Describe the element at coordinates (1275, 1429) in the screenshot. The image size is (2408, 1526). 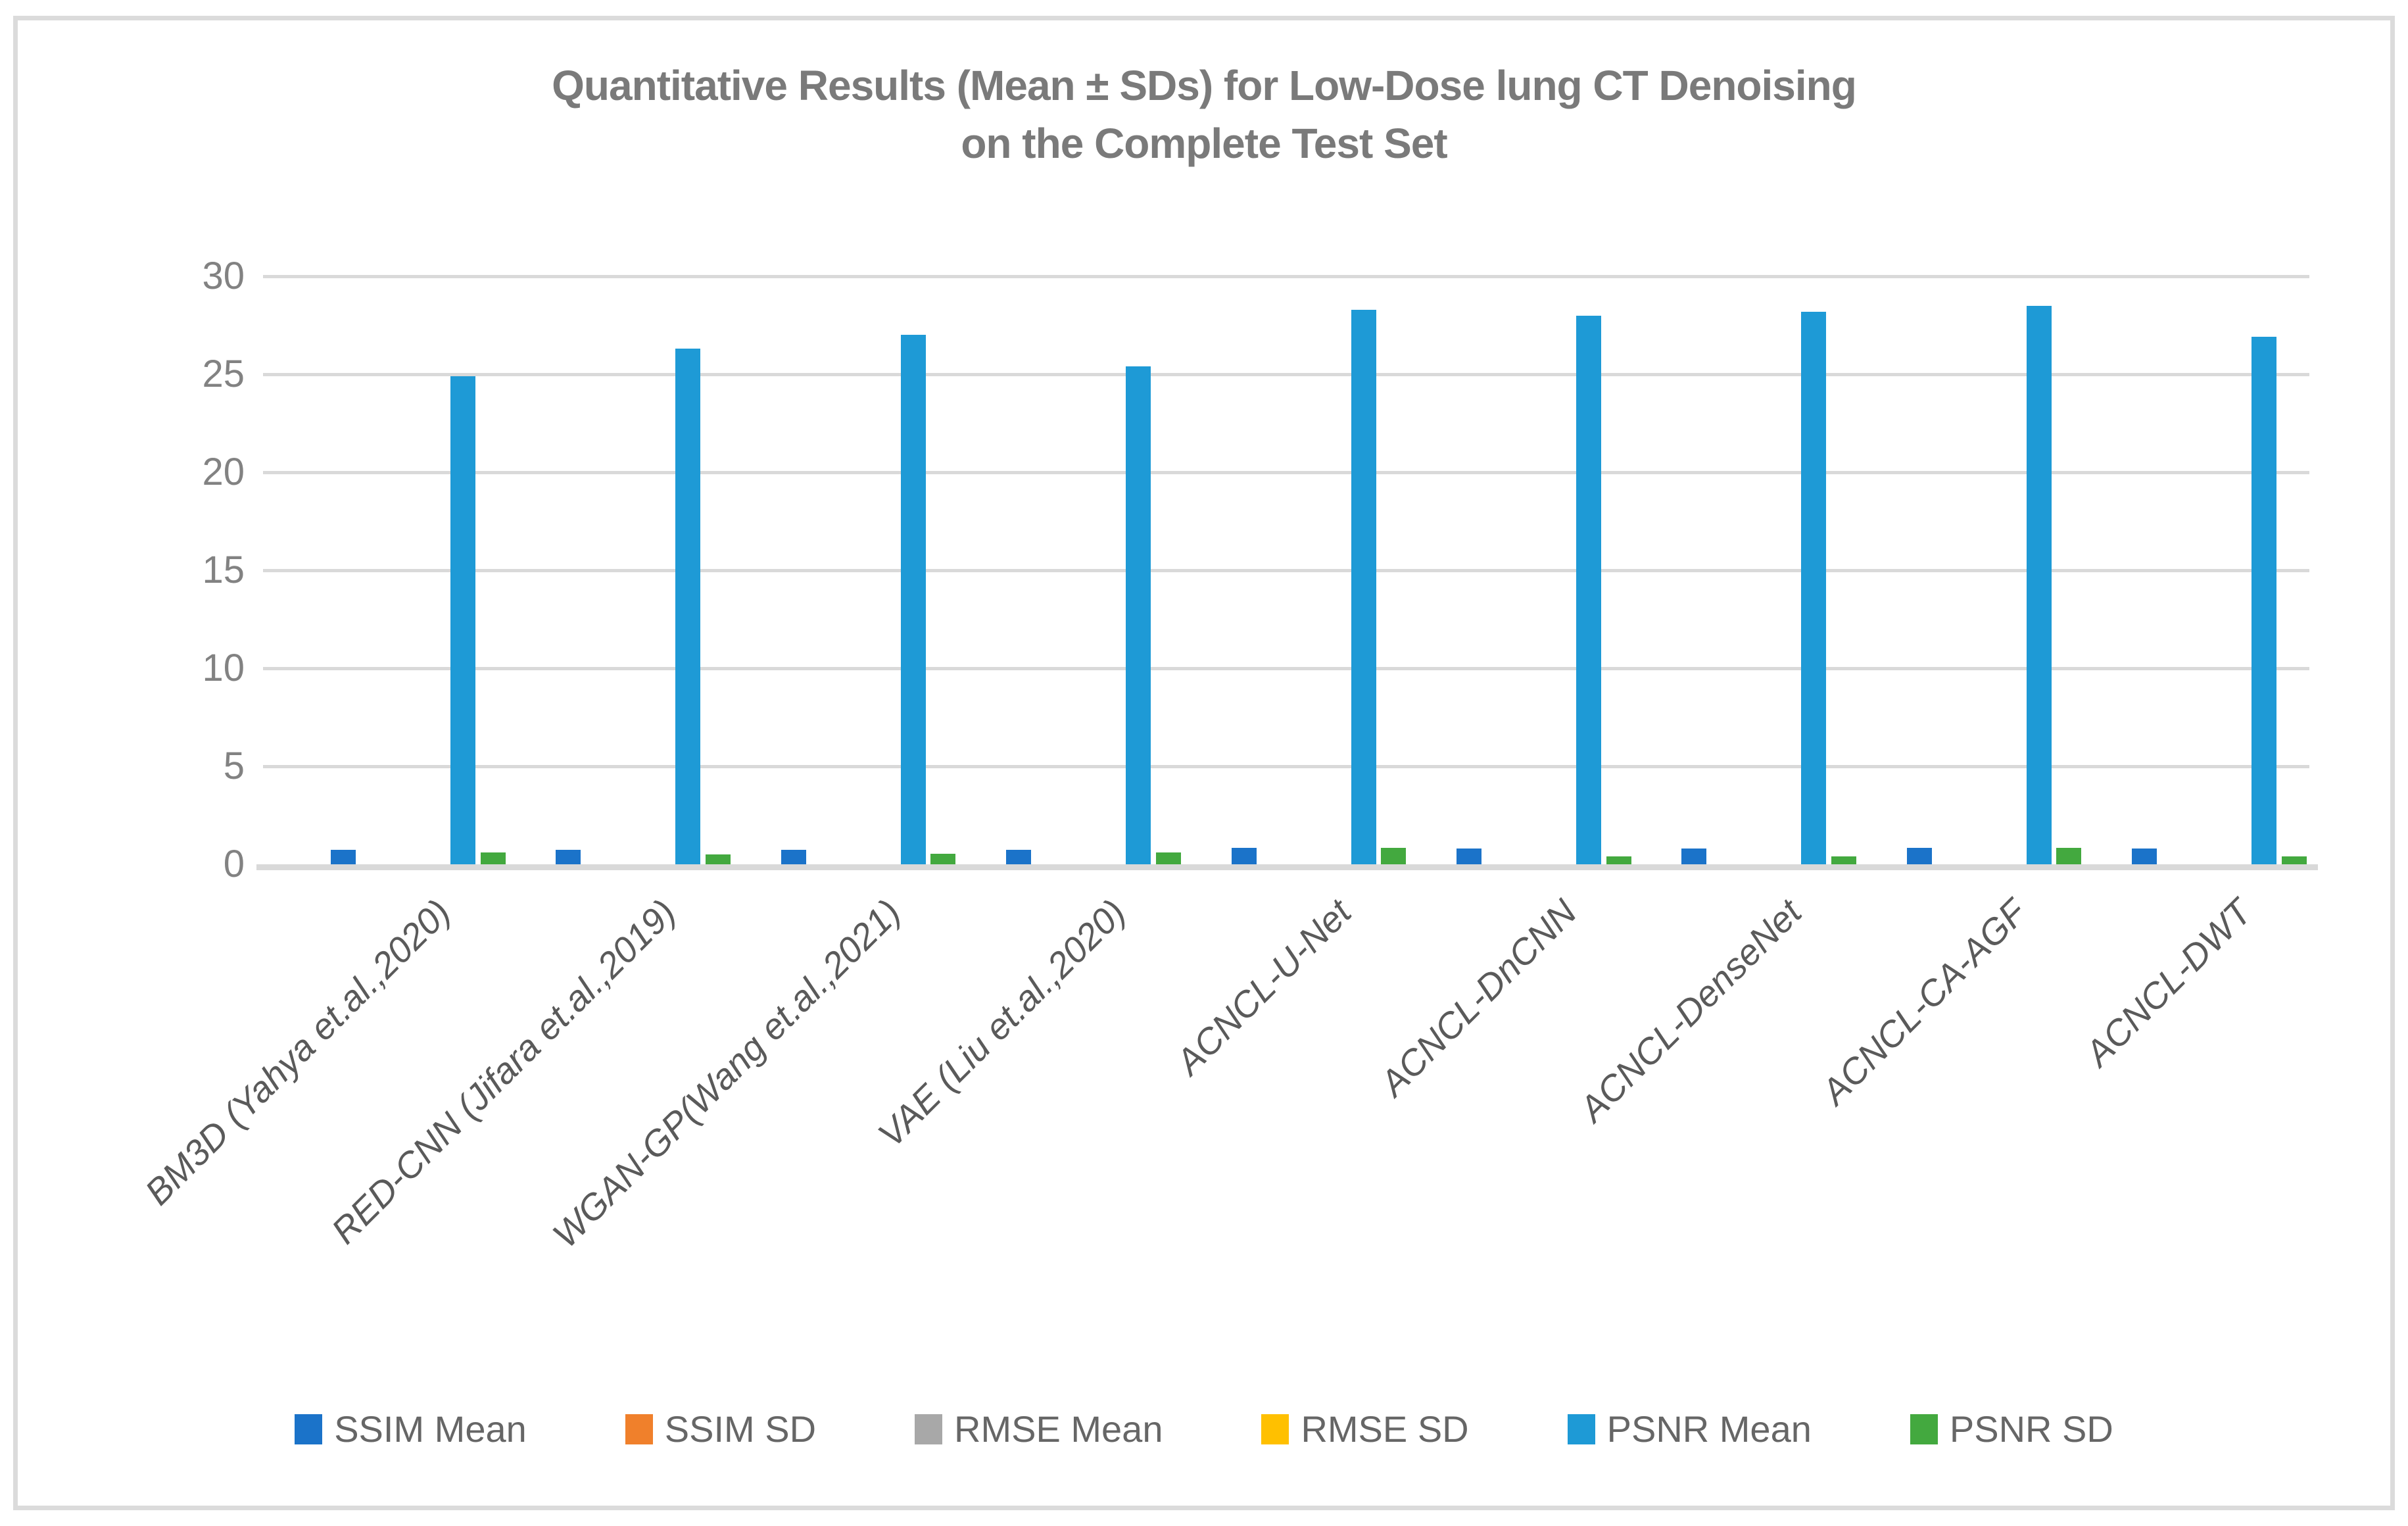
I see `legend-swatch-rmse-sd` at that location.